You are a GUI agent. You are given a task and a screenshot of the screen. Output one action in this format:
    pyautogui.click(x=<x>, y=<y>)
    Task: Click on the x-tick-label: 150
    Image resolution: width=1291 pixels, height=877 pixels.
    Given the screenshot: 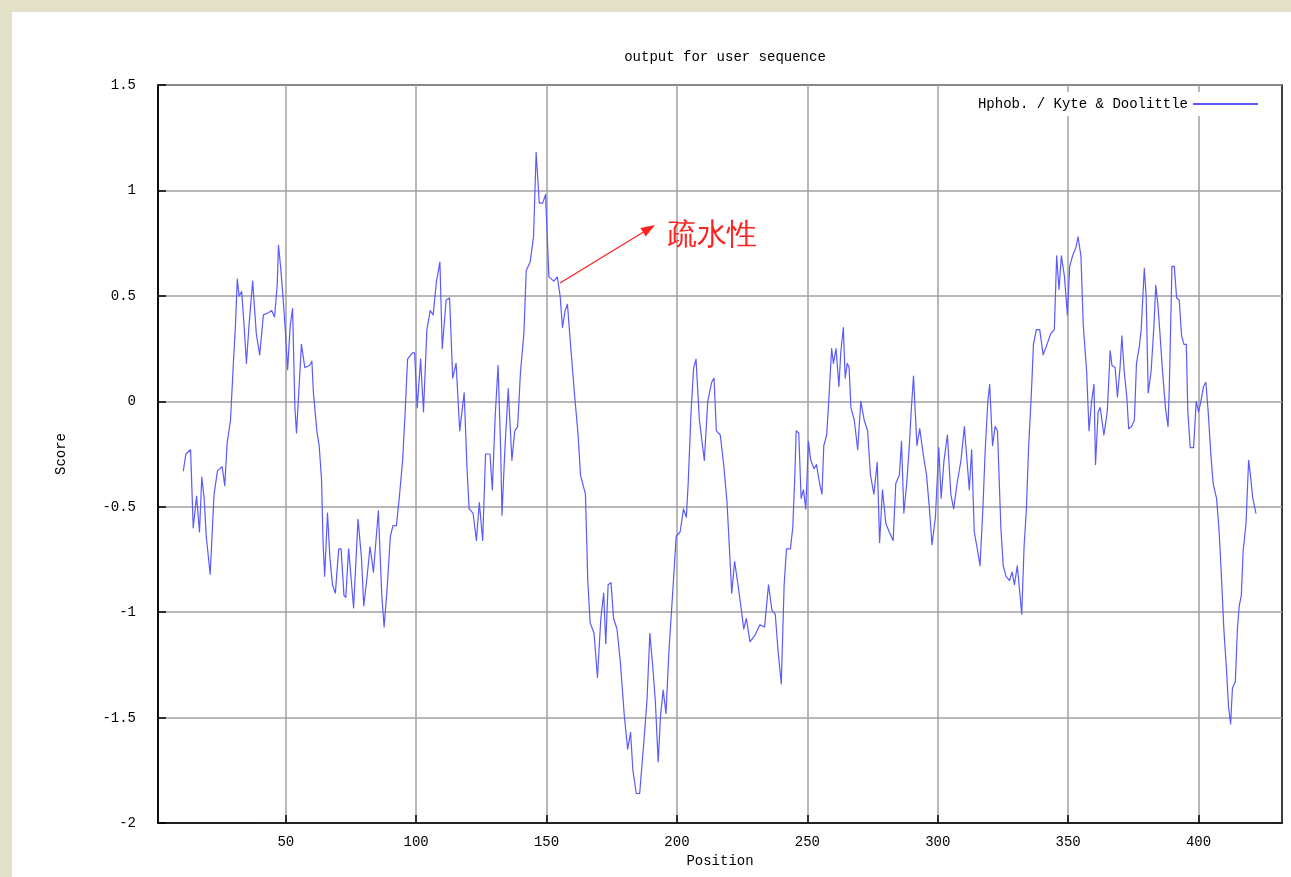 What is the action you would take?
    pyautogui.click(x=546, y=842)
    